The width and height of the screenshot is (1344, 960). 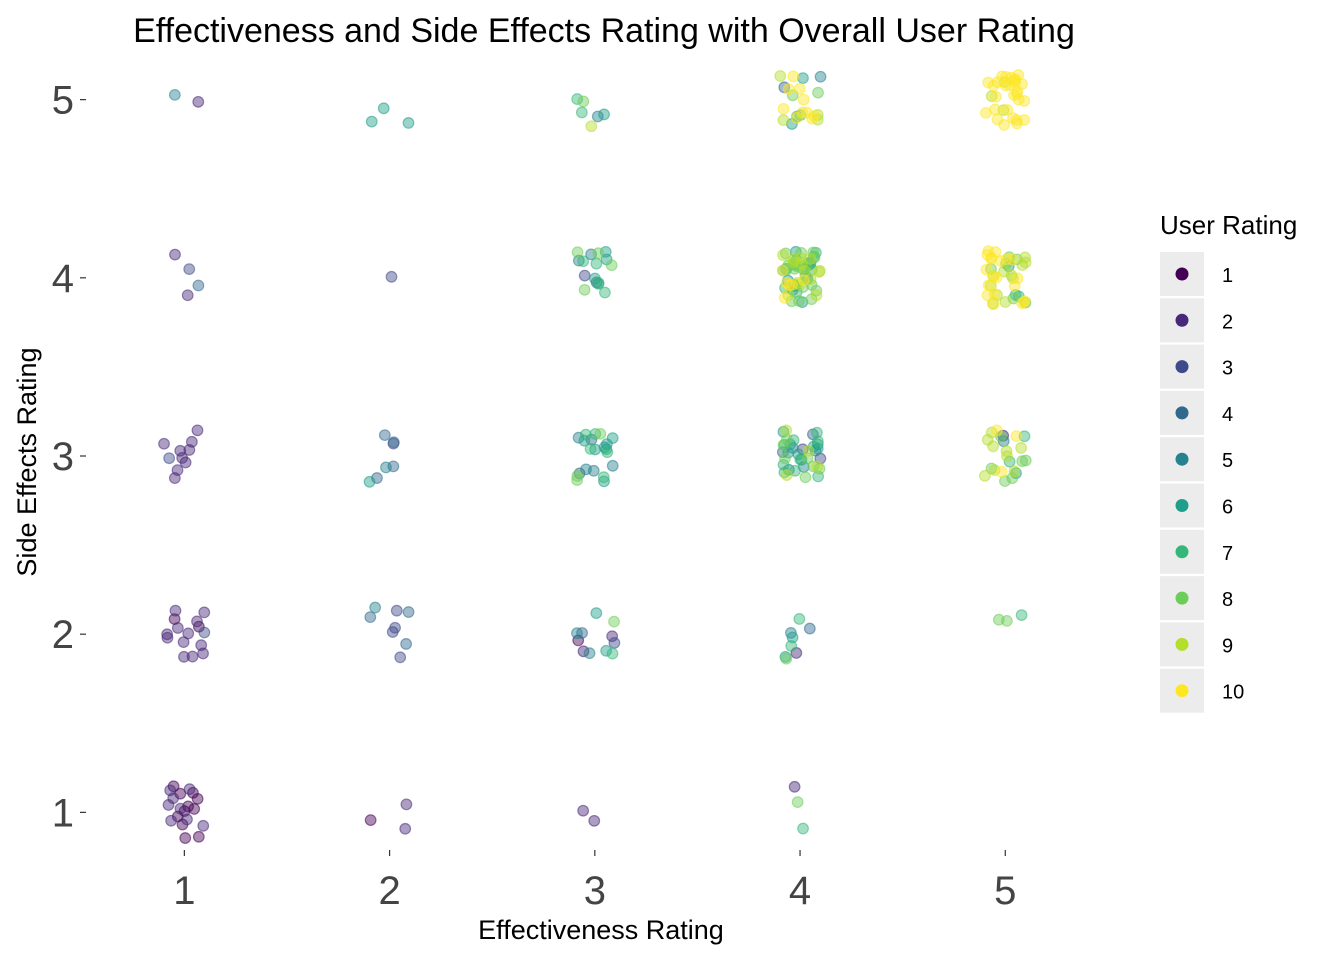 I want to click on y-axis: 1 2 3 4 5, so click(x=69, y=457).